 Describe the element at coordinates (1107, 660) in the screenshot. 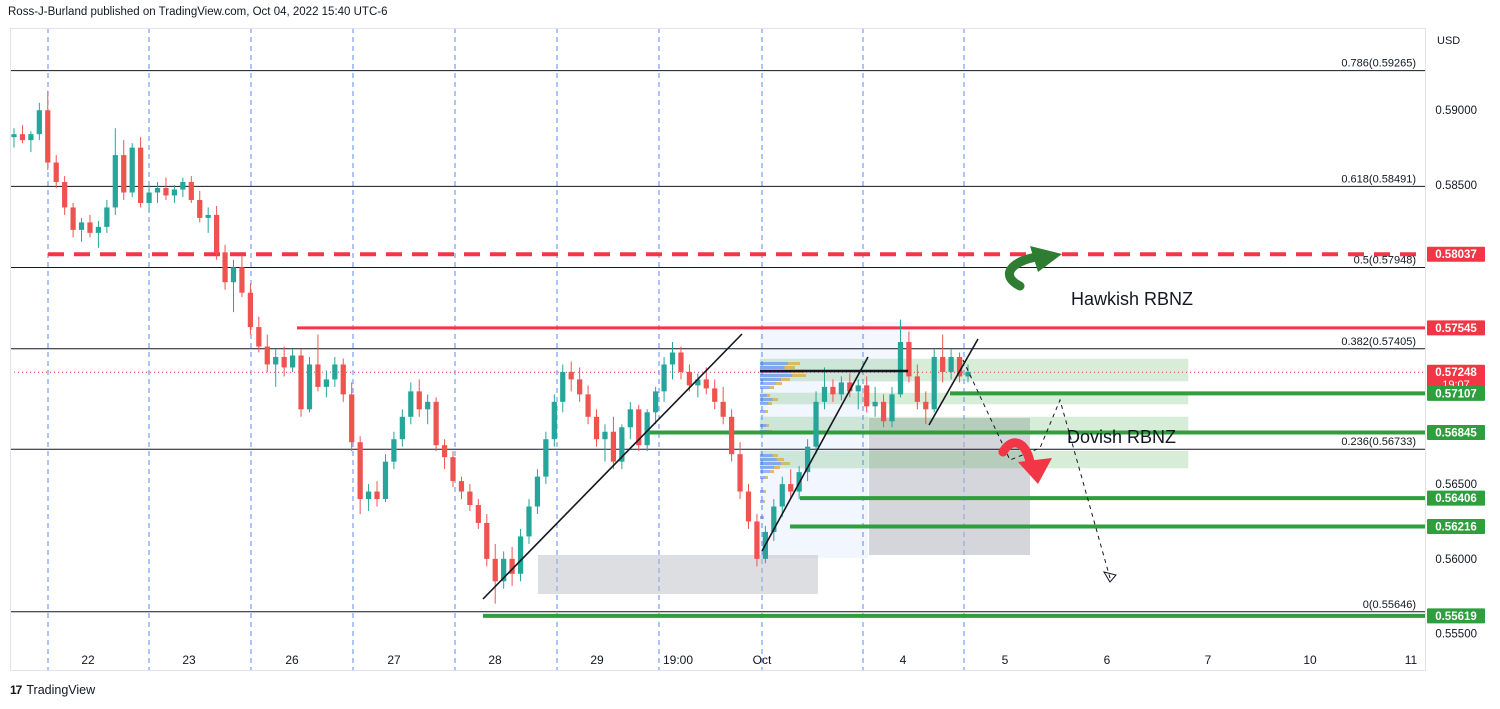

I see `x-tick-label: 6` at that location.